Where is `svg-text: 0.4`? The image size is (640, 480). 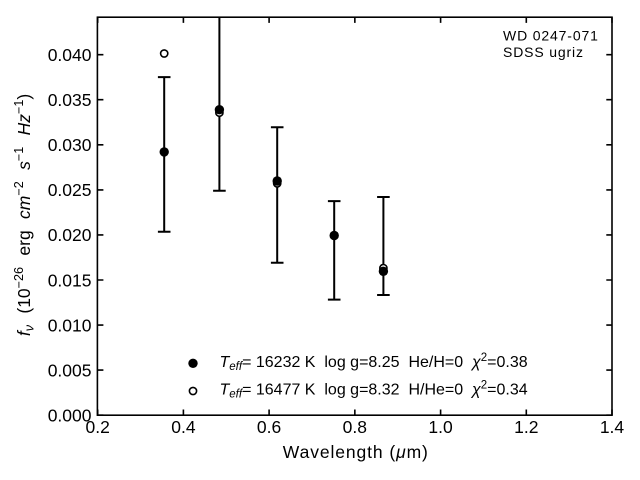 svg-text: 0.4 is located at coordinates (183, 427).